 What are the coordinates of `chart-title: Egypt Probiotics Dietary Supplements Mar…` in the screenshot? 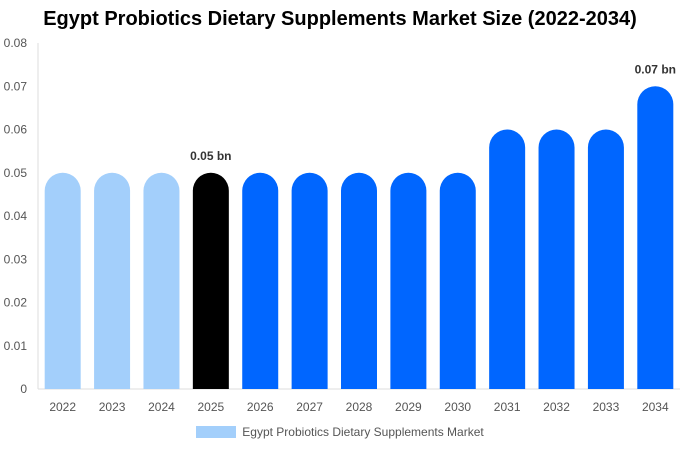 It's located at (340, 19).